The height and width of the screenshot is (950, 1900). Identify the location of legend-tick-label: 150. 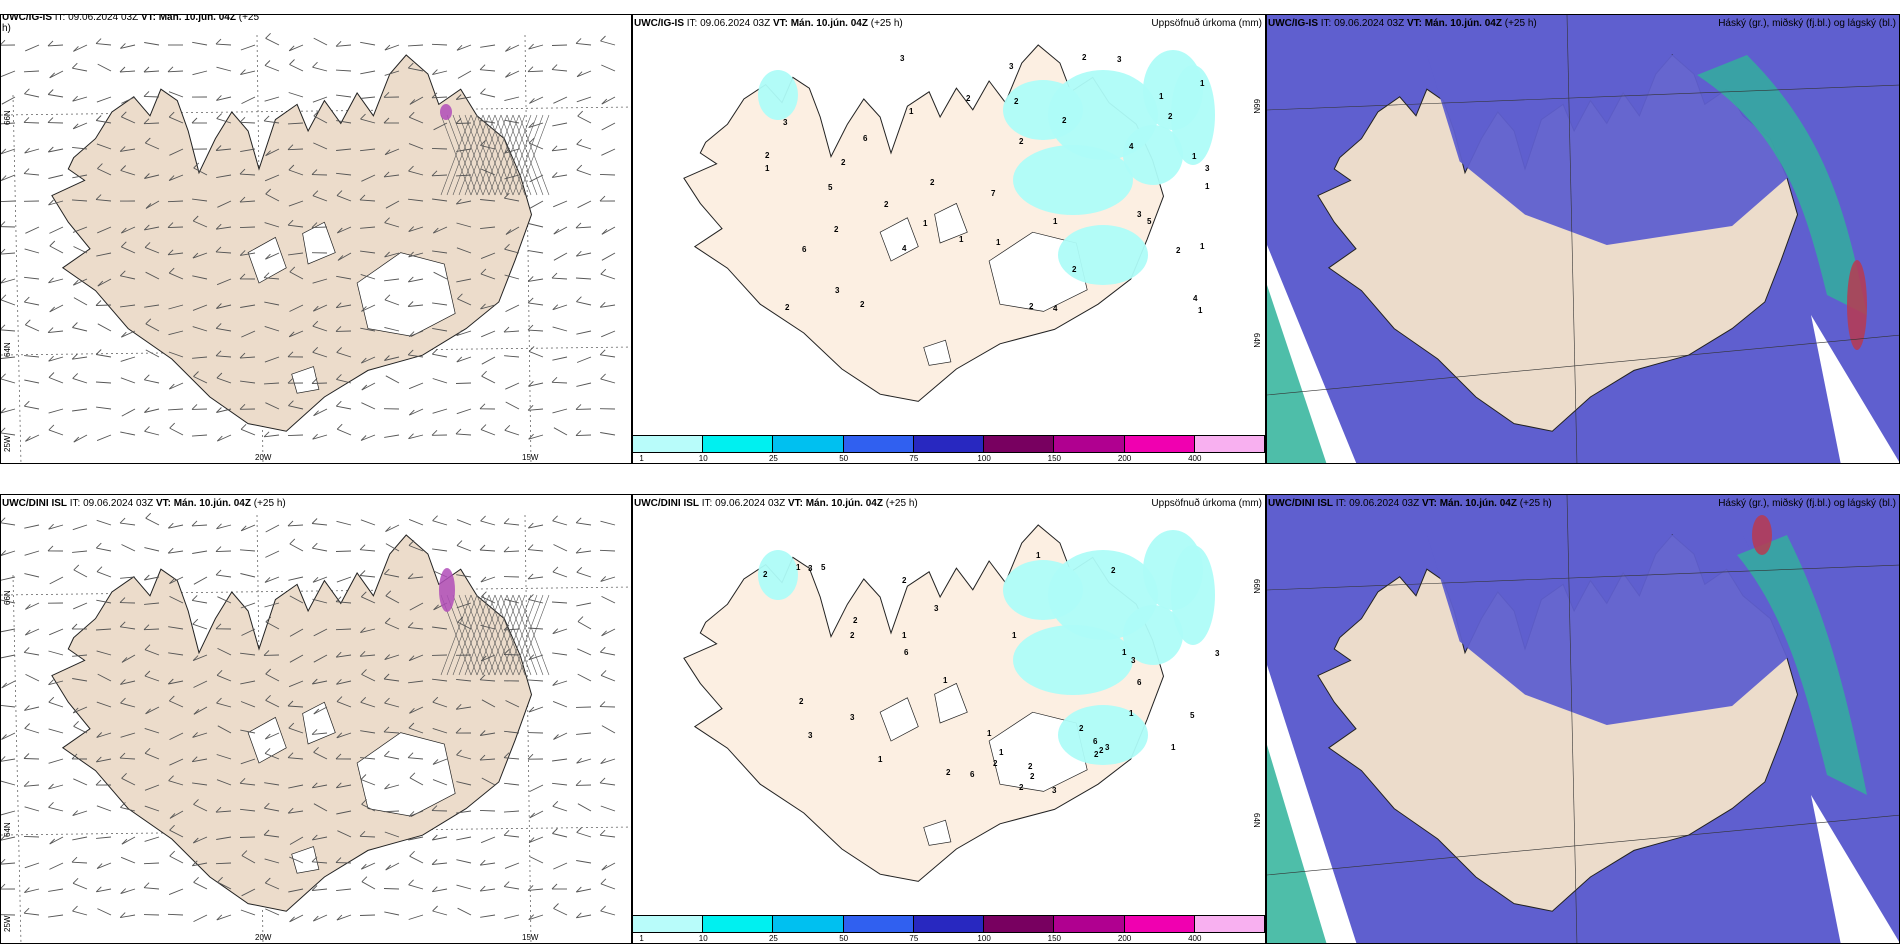
(1054, 938).